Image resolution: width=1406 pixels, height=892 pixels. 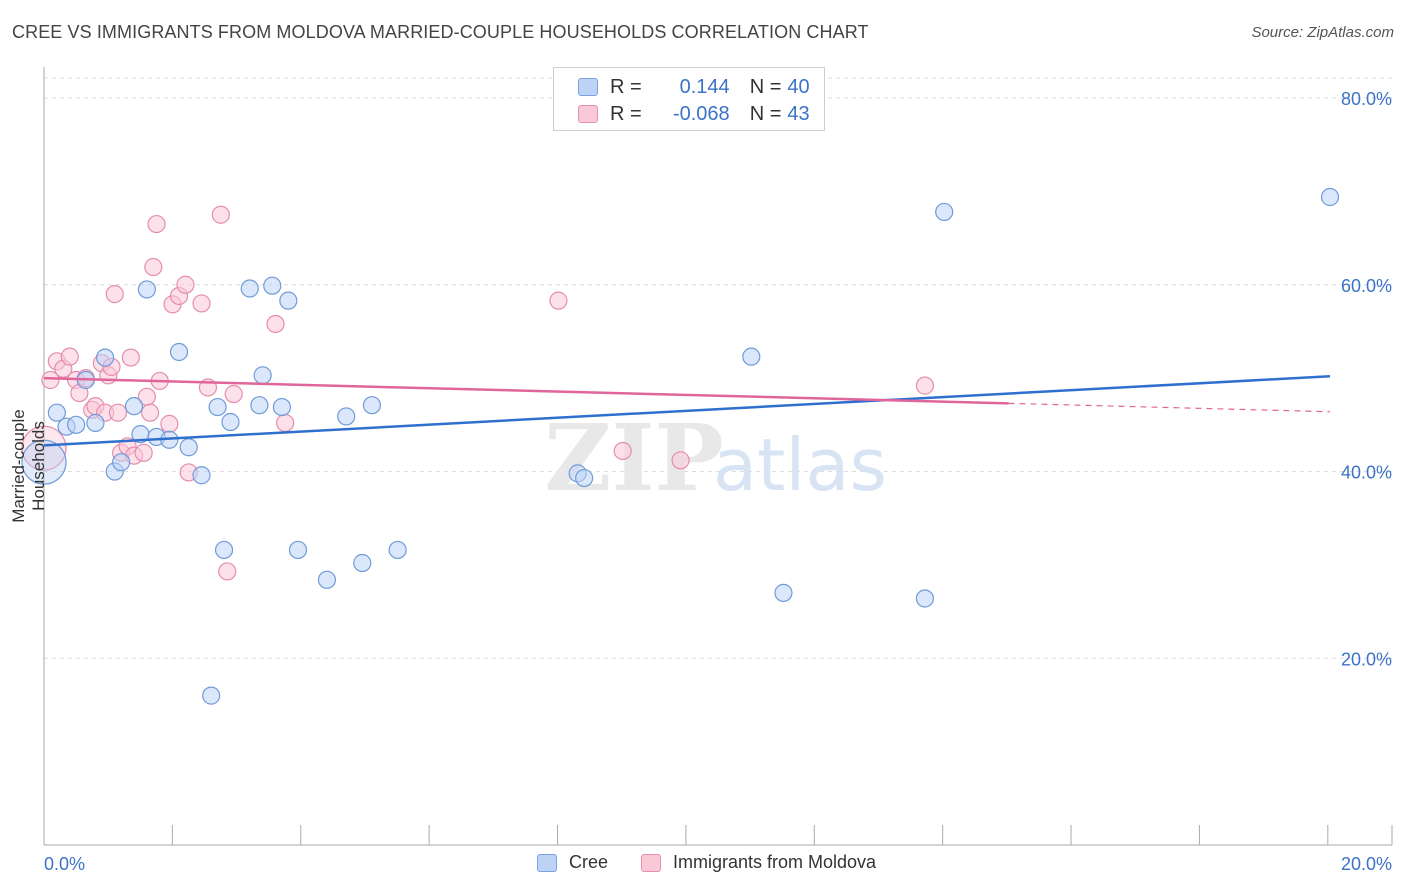 I want to click on trend-lines, so click(x=687, y=411).